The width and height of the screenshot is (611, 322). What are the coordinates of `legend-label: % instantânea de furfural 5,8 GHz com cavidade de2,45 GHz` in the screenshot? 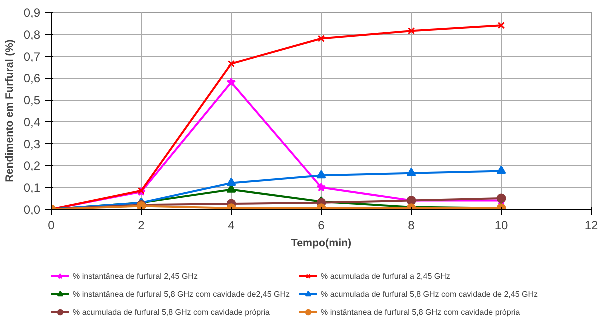 It's located at (181, 294).